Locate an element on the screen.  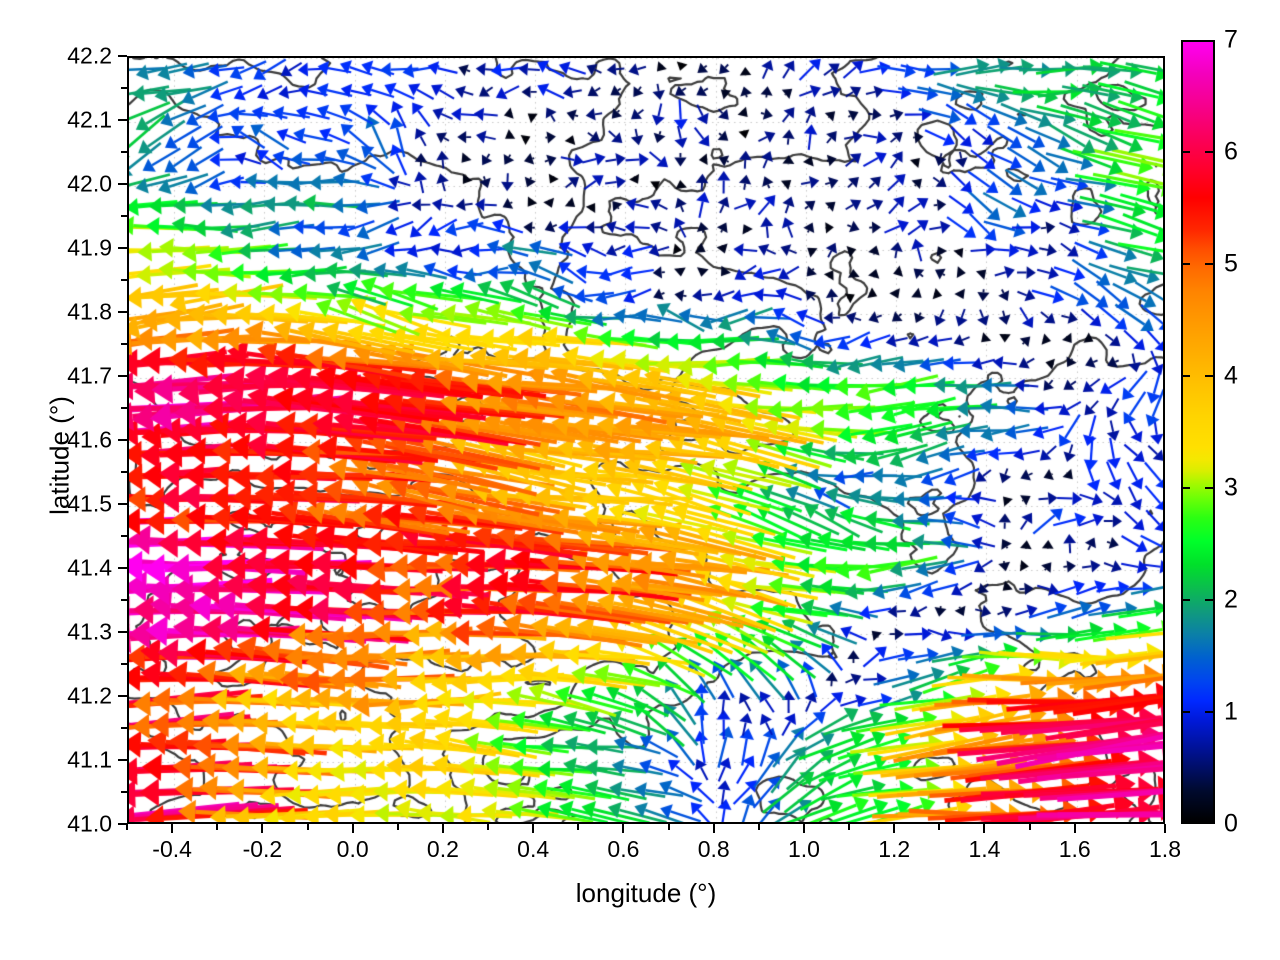
colorbar-tick-label: 7 is located at coordinates (1231, 39).